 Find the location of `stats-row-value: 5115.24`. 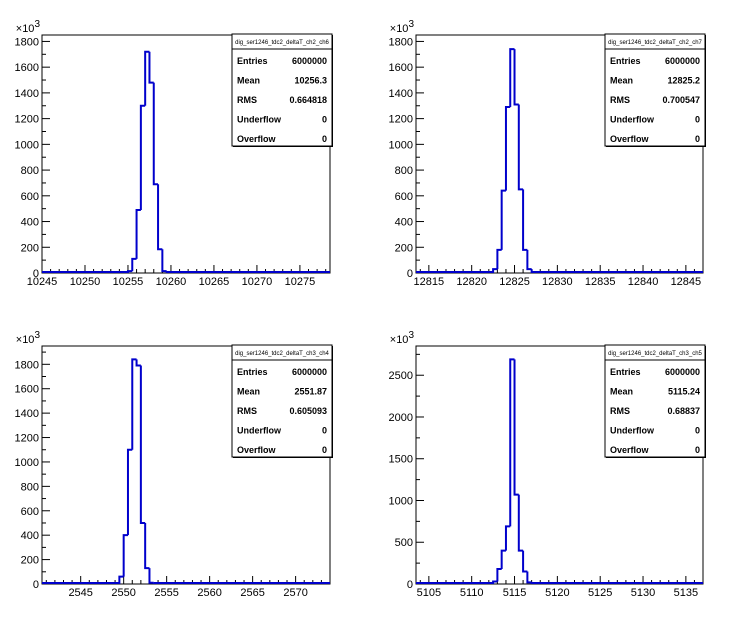

stats-row-value: 5115.24 is located at coordinates (684, 392).